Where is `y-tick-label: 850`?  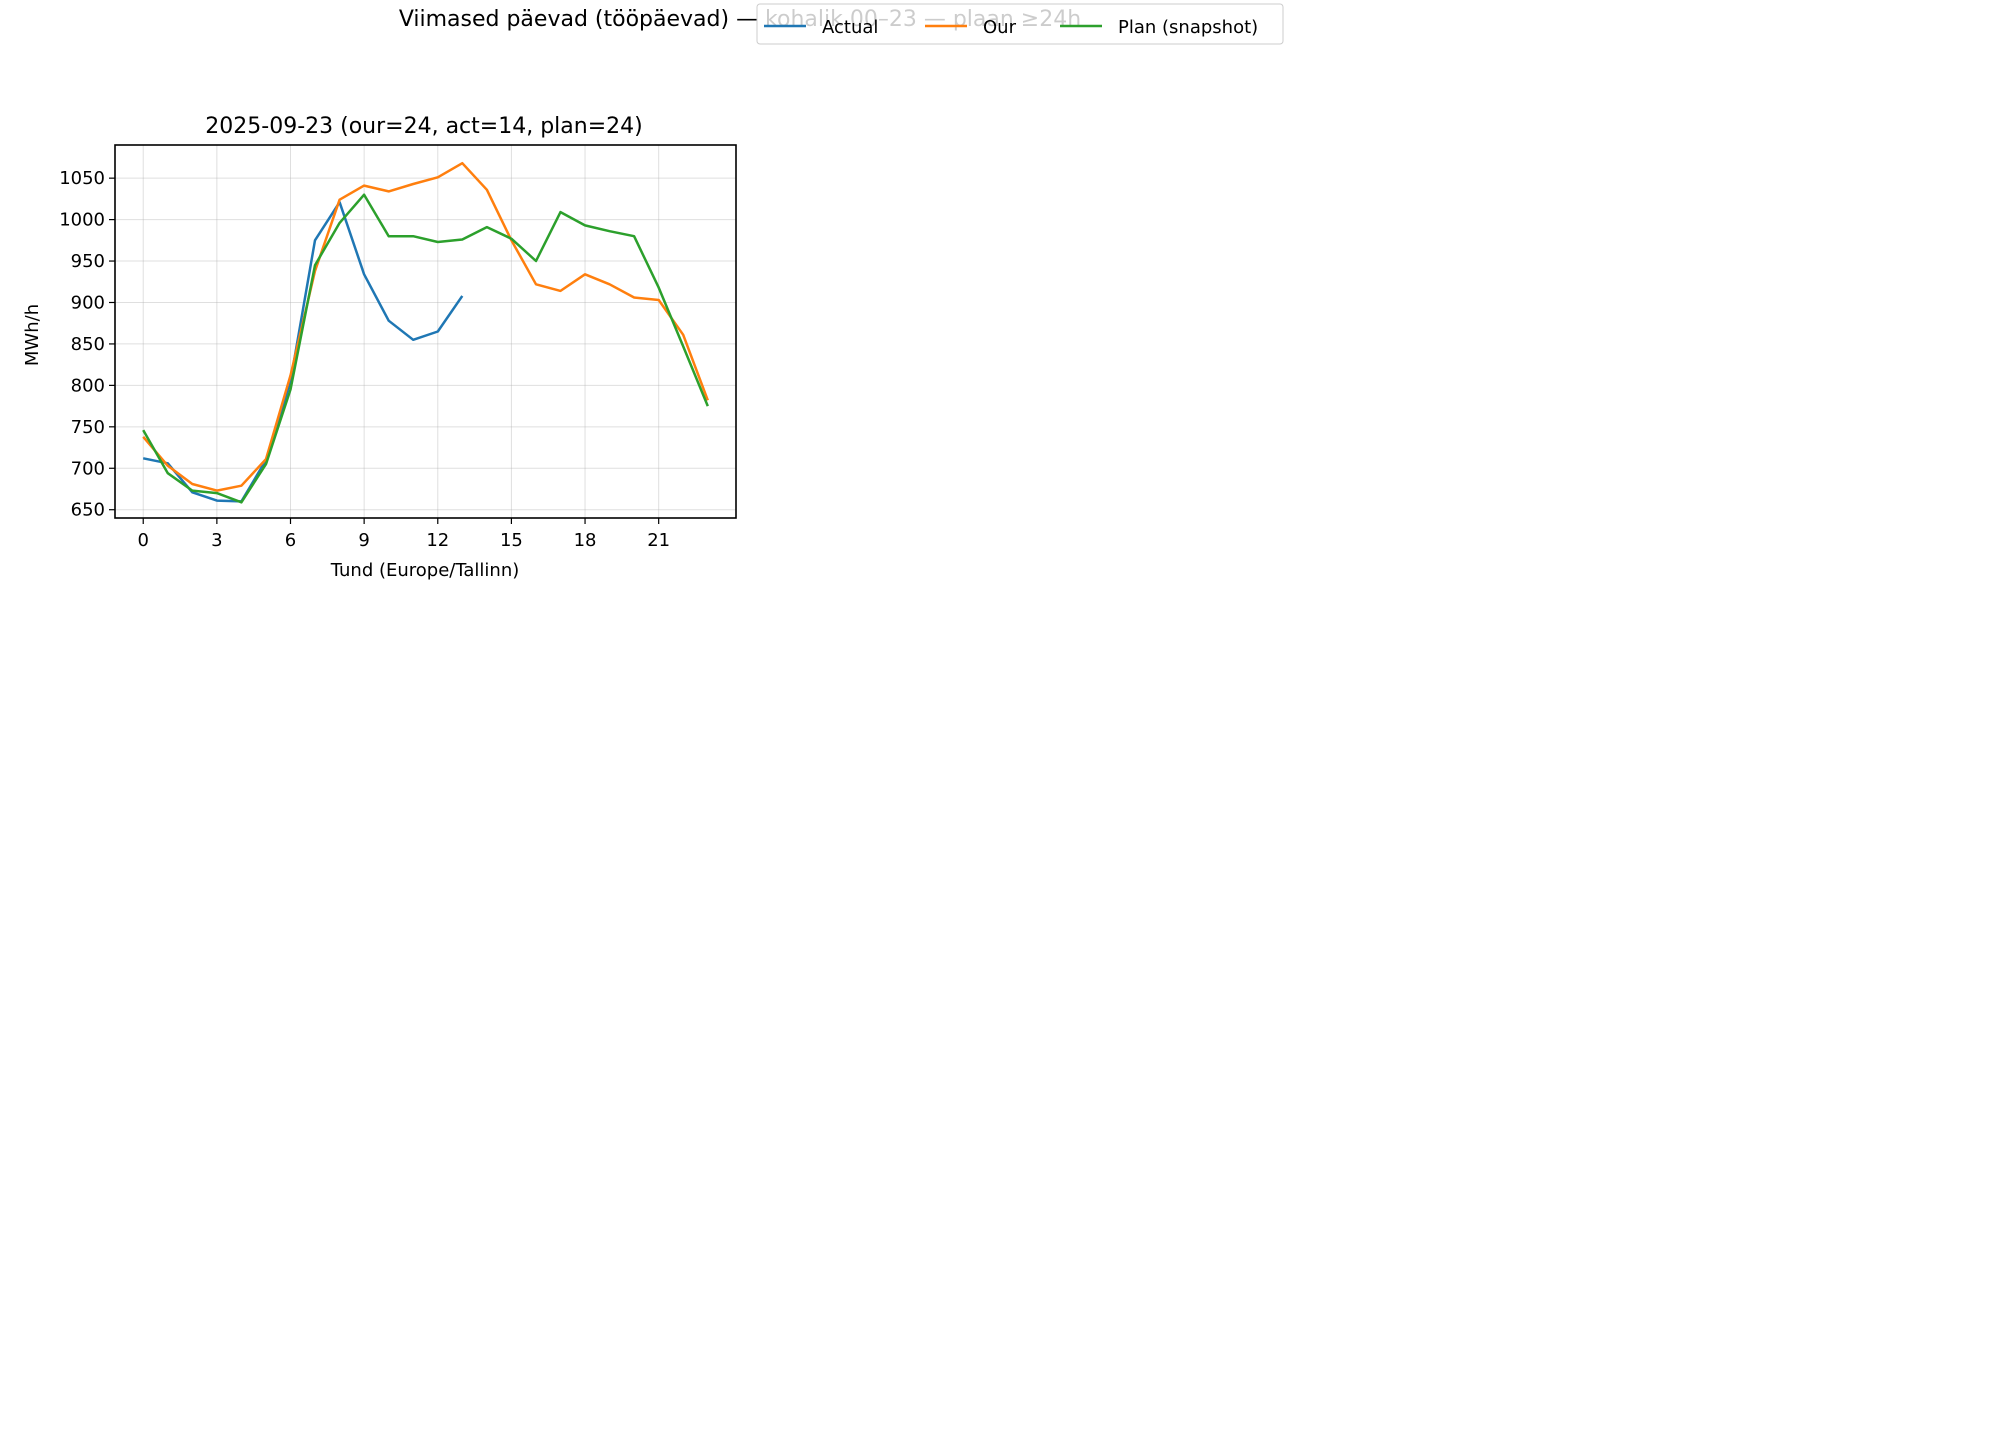
y-tick-label: 850 is located at coordinates (88, 344).